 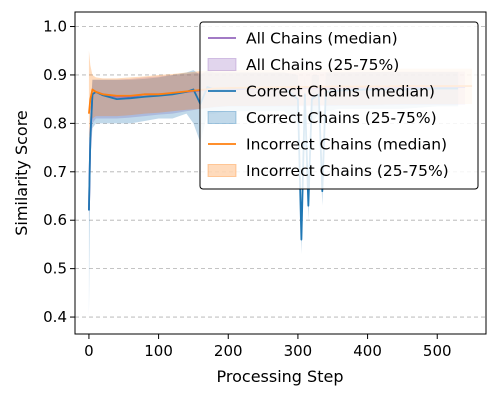 I want to click on legend-label: All Chains (median), so click(x=322, y=39).